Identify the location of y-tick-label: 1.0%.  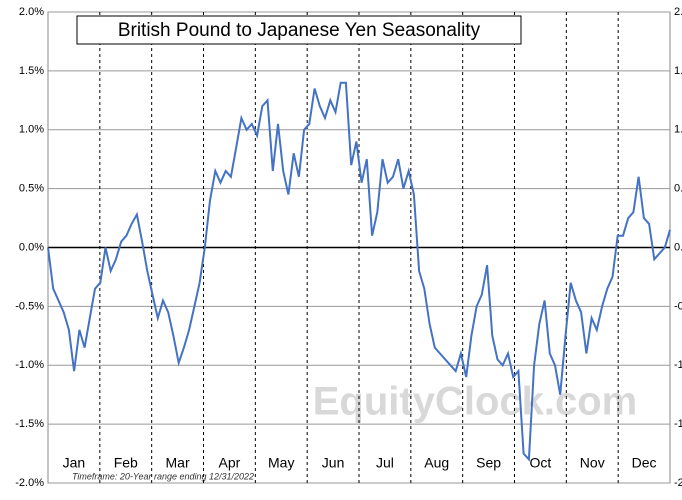
(31, 130).